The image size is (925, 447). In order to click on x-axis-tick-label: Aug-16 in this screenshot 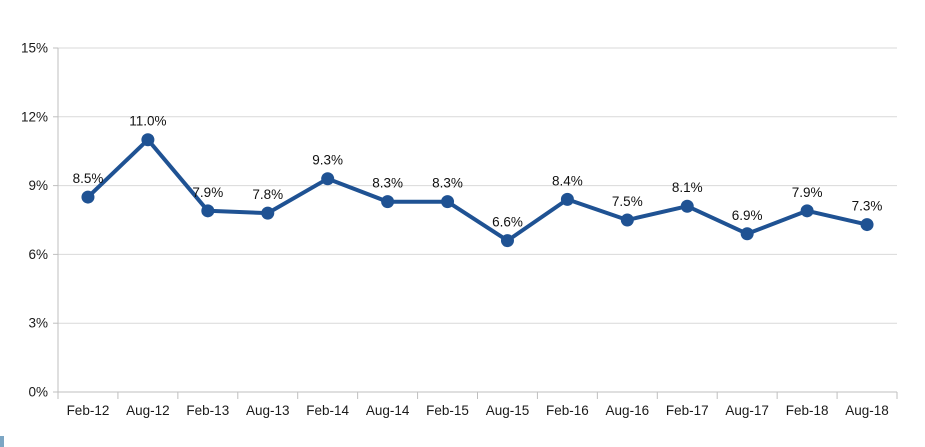, I will do `click(628, 410)`.